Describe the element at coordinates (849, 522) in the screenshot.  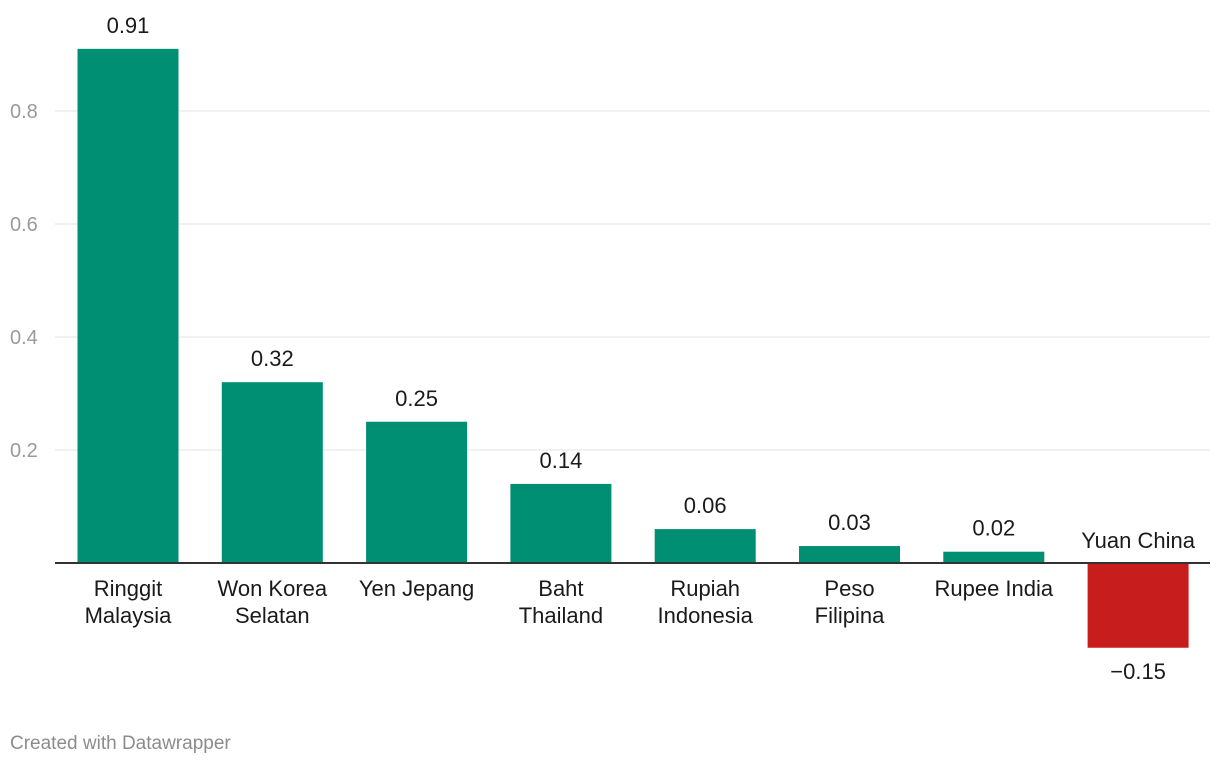
I see `bar-value-label: 0.03` at that location.